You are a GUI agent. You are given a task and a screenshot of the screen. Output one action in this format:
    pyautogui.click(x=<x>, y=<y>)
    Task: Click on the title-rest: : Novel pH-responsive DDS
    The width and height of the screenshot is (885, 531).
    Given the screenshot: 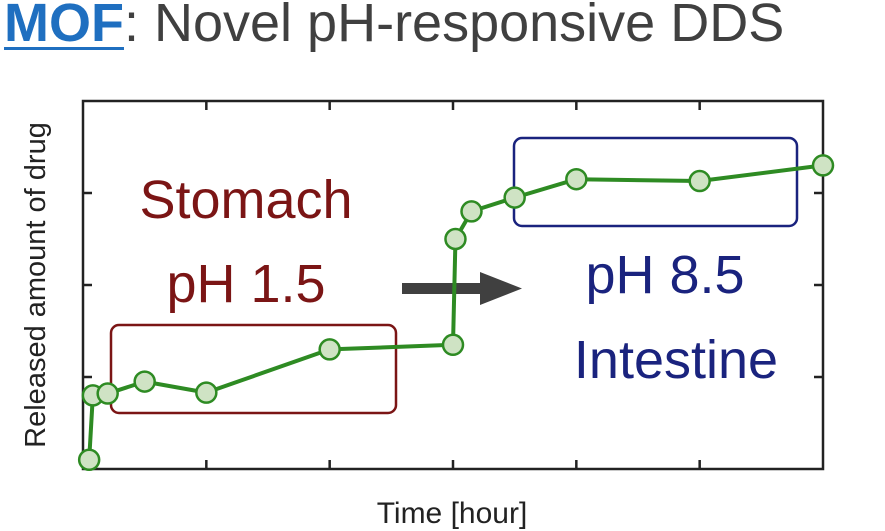 What is the action you would take?
    pyautogui.click(x=454, y=26)
    